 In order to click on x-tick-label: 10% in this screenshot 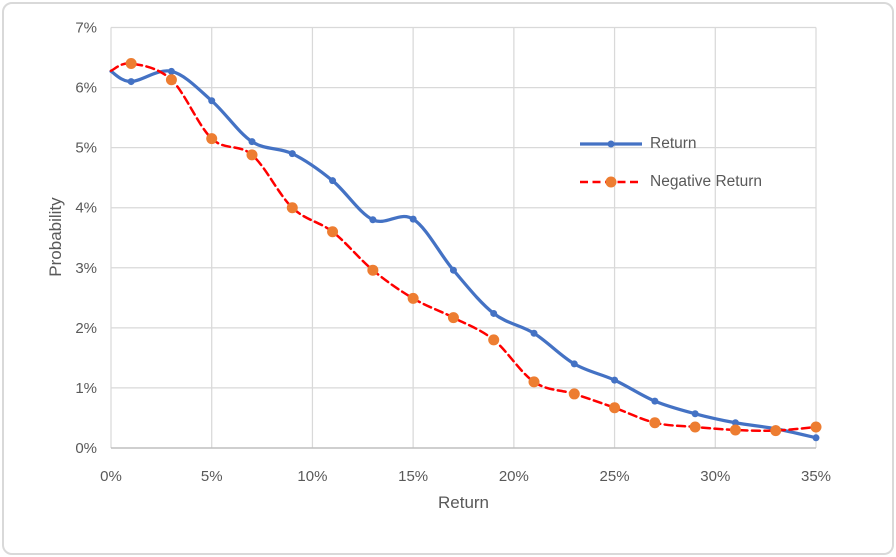, I will do `click(312, 476)`.